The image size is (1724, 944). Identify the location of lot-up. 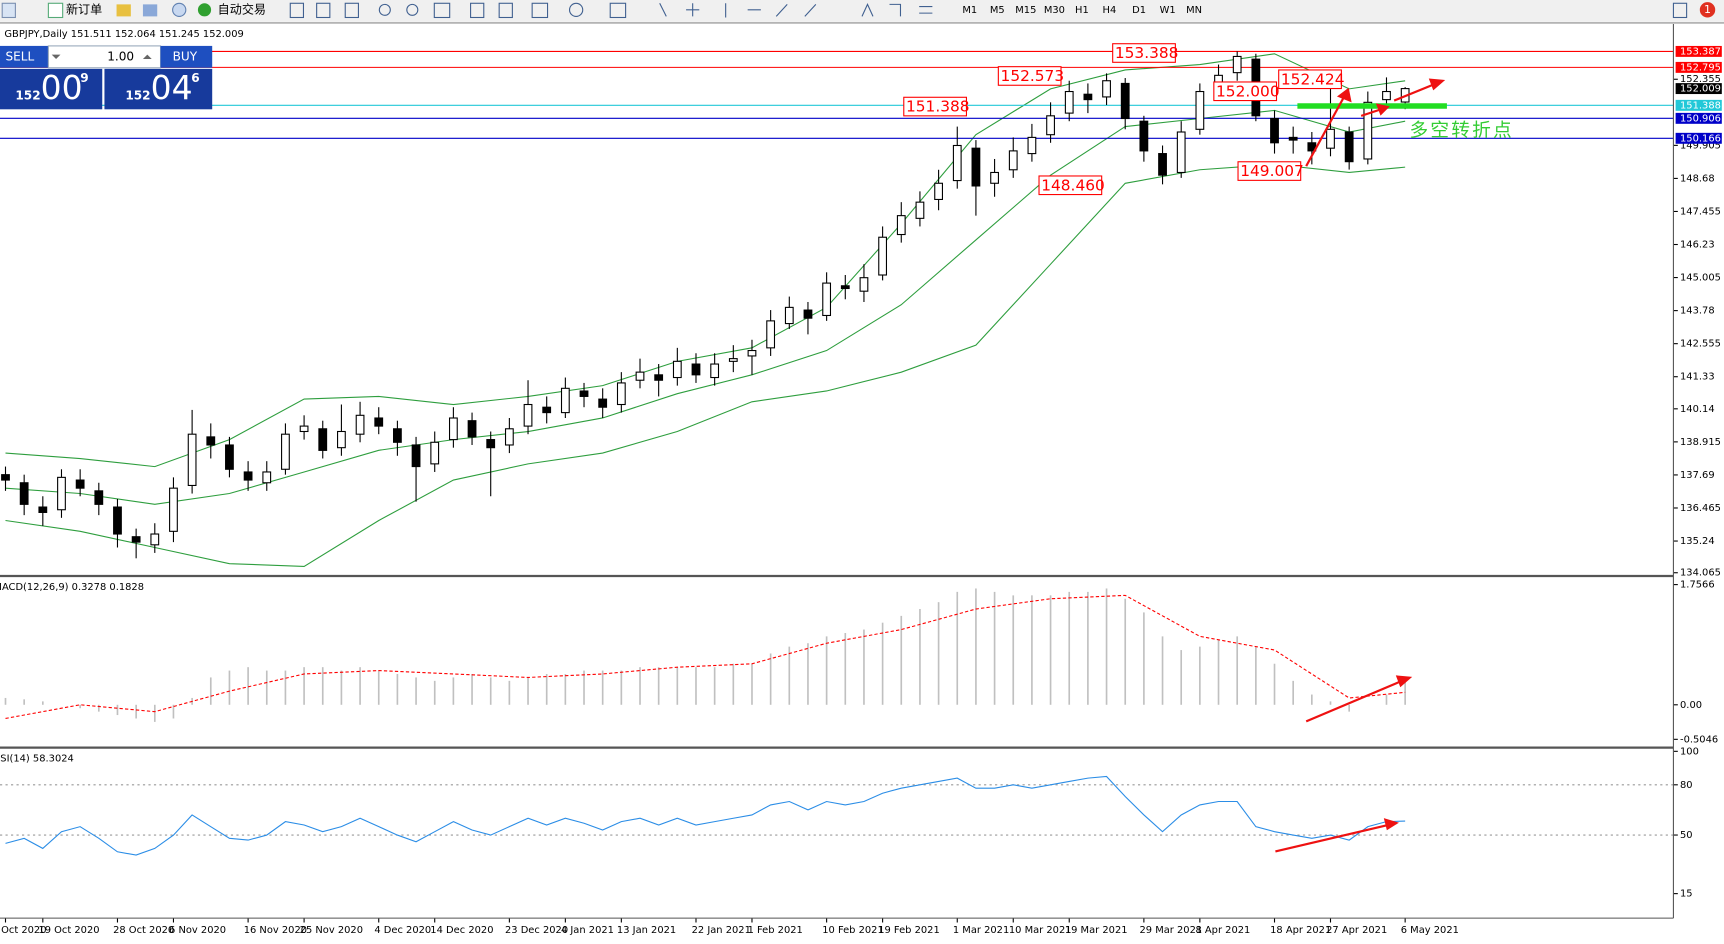
(147, 57).